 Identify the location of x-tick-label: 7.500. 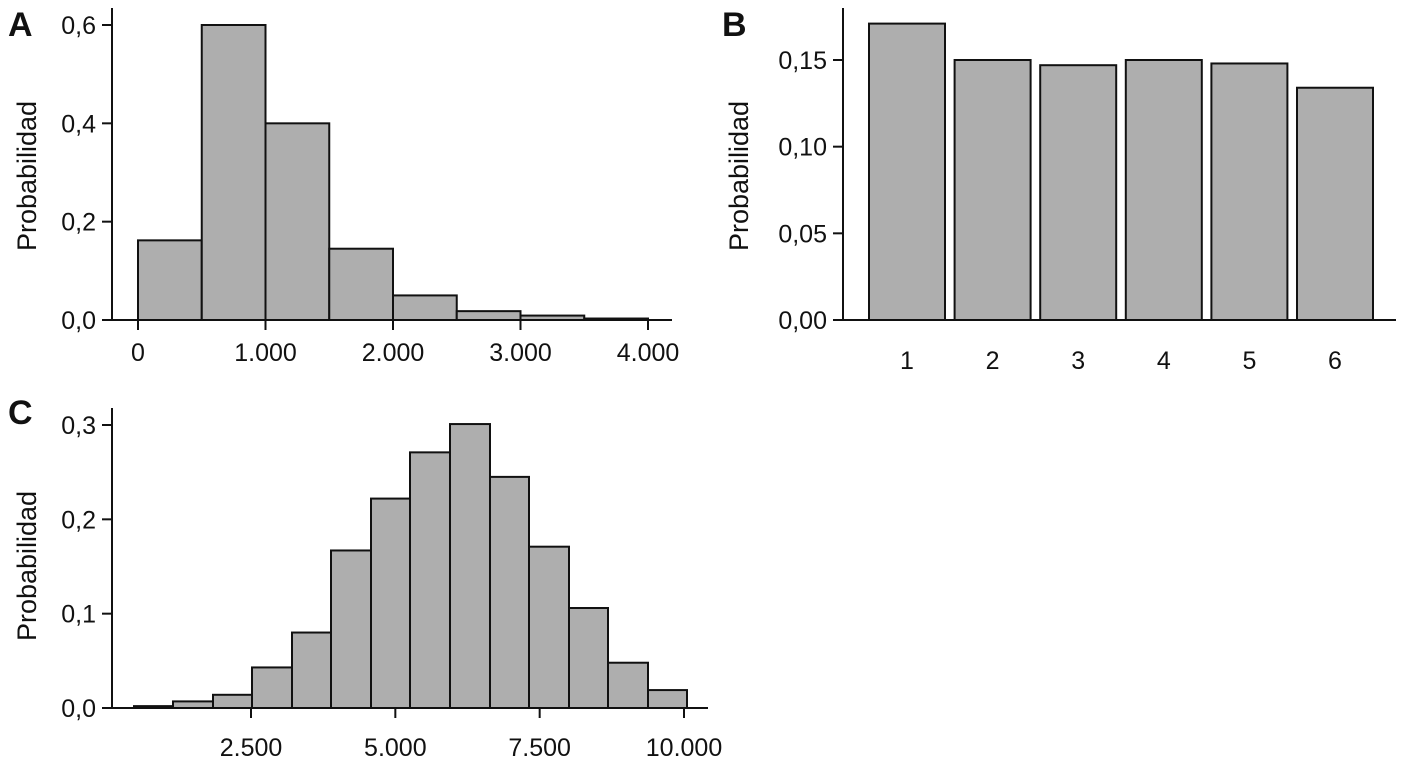
(539, 748).